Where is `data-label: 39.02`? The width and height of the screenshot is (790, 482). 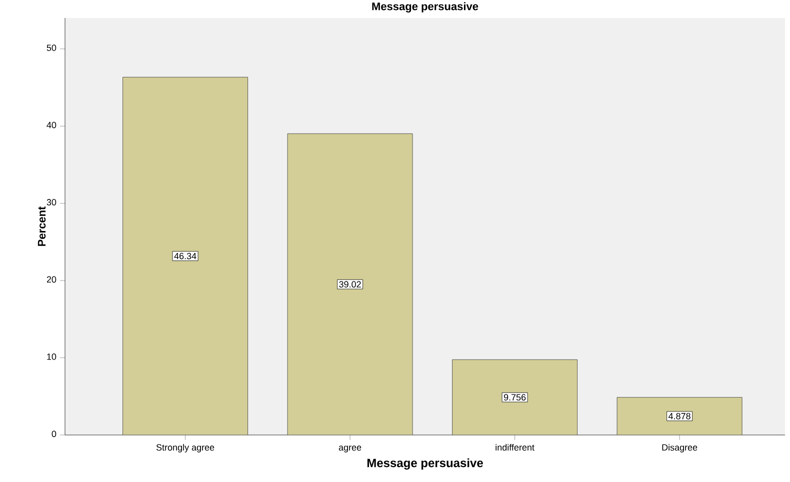
data-label: 39.02 is located at coordinates (350, 284).